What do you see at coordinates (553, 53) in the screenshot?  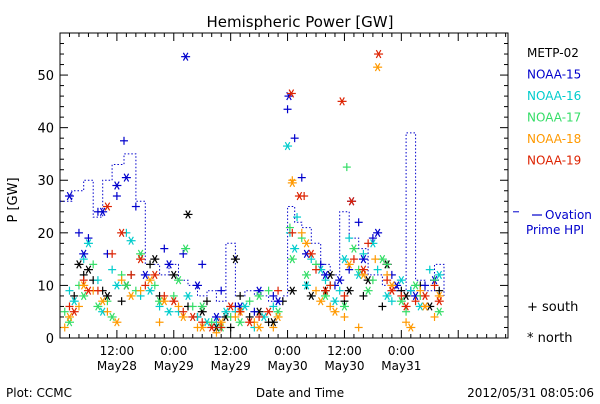 I see `legend-entry: METP-02` at bounding box center [553, 53].